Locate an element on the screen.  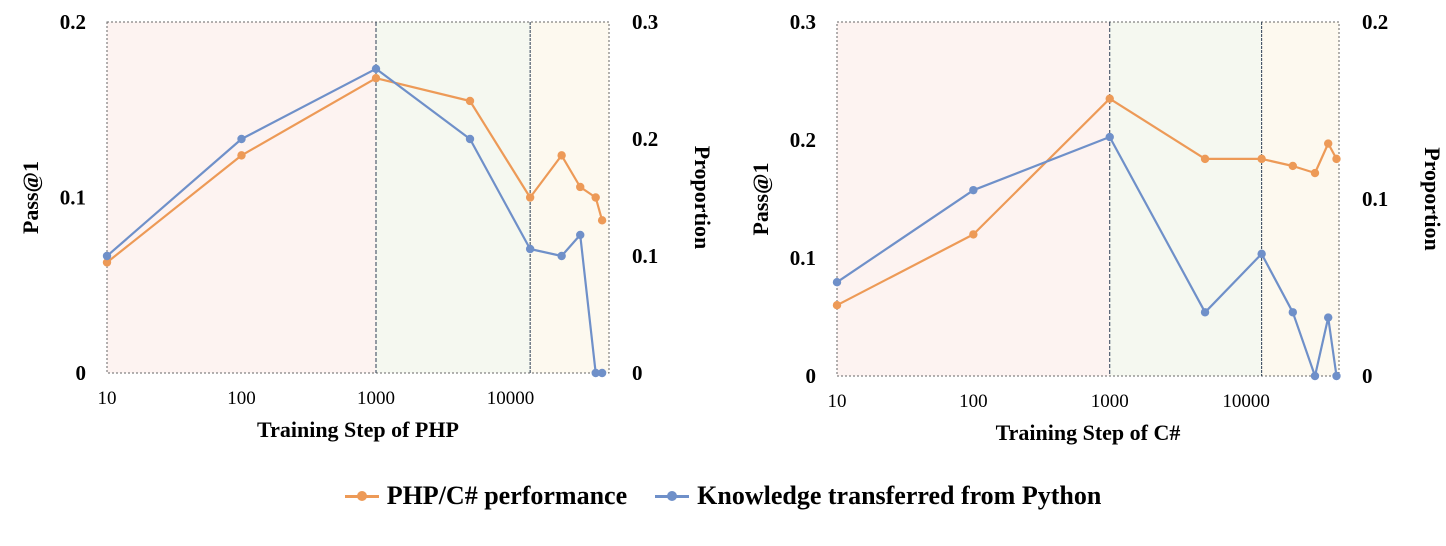
legend-dot-performance is located at coordinates (361, 496).